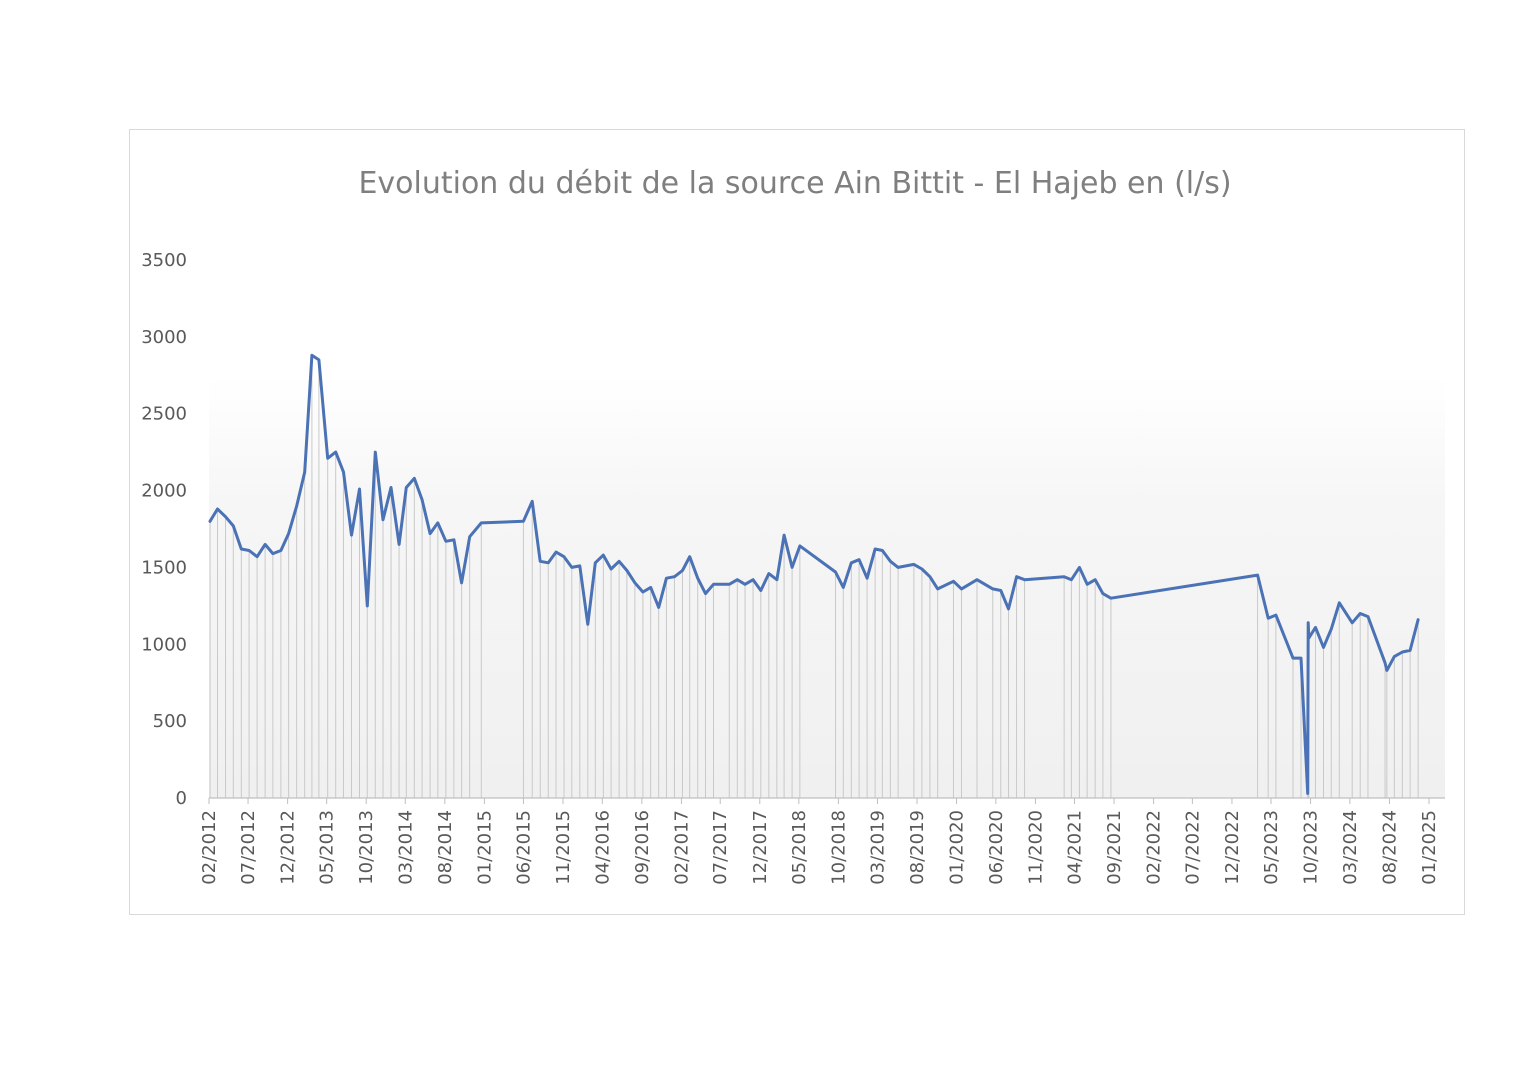 This screenshot has width=1536, height=1086. I want to click on y-tick-label: 2500, so click(164, 414).